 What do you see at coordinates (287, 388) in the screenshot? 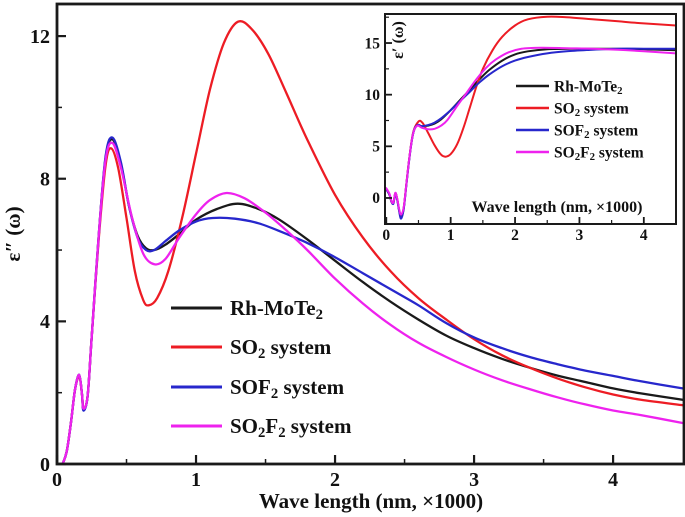
I see `main-legend-label-sof2-system: SOF2 system` at bounding box center [287, 388].